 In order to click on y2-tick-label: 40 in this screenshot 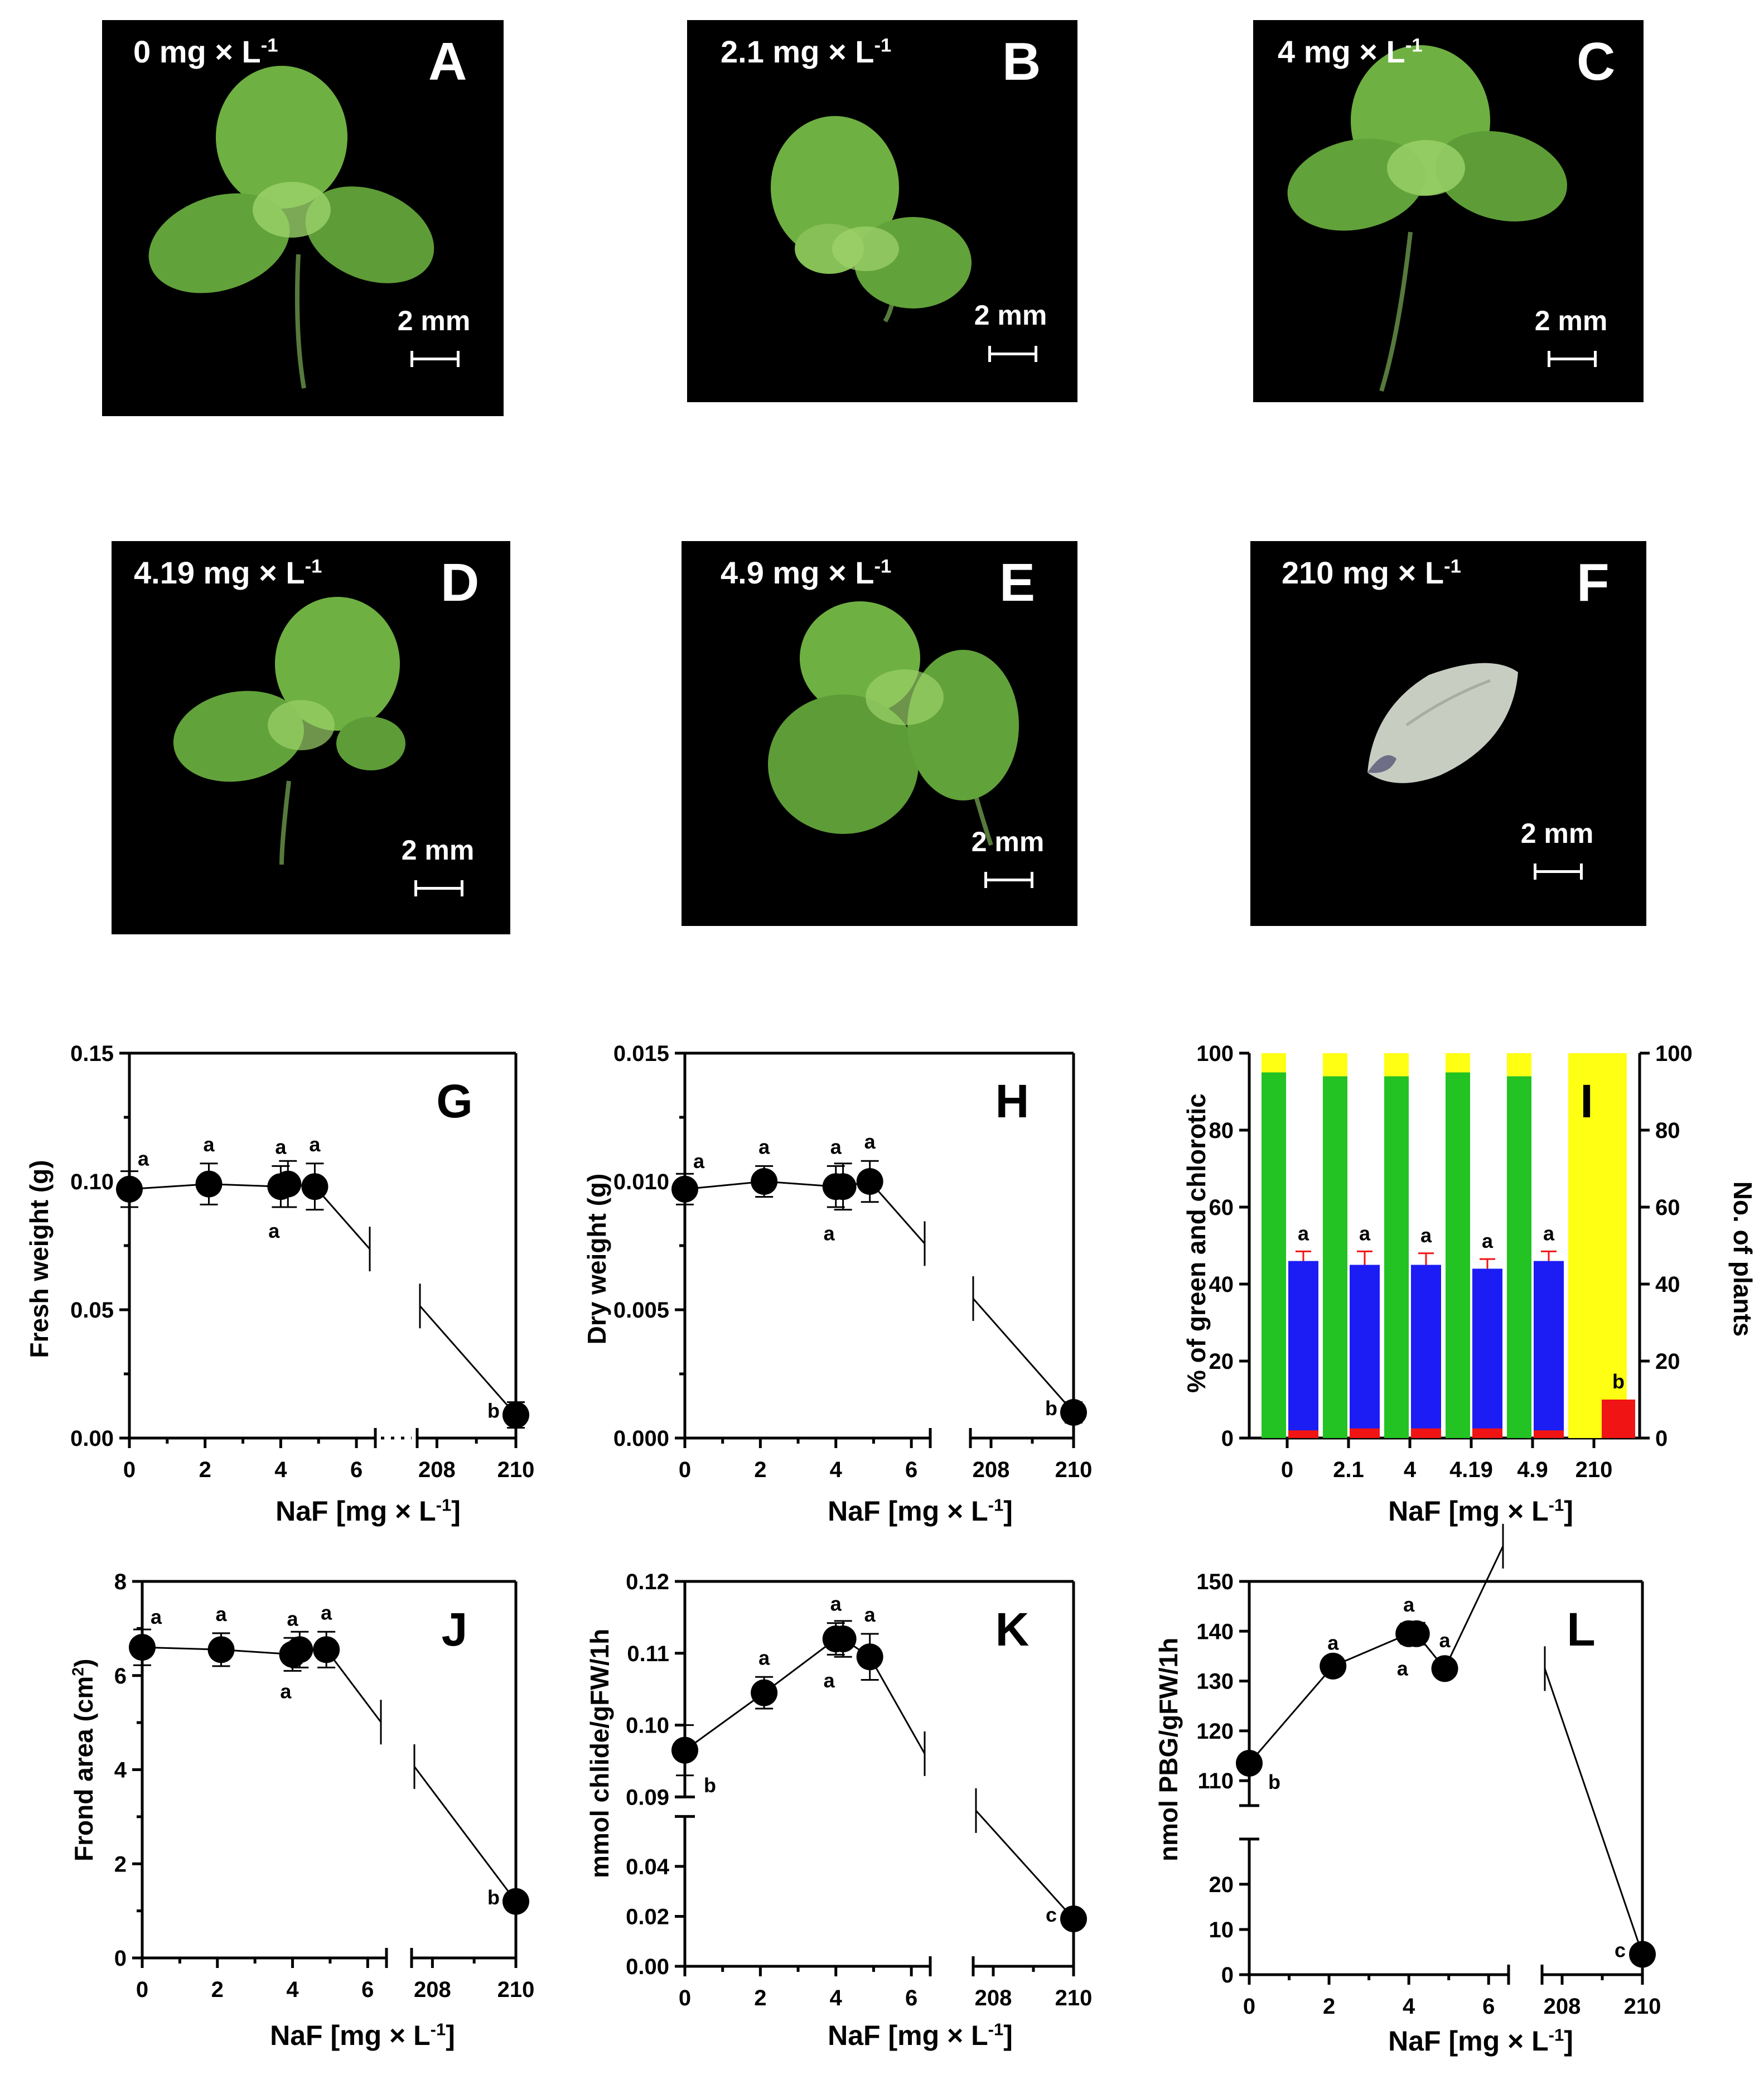, I will do `click(1668, 1284)`.